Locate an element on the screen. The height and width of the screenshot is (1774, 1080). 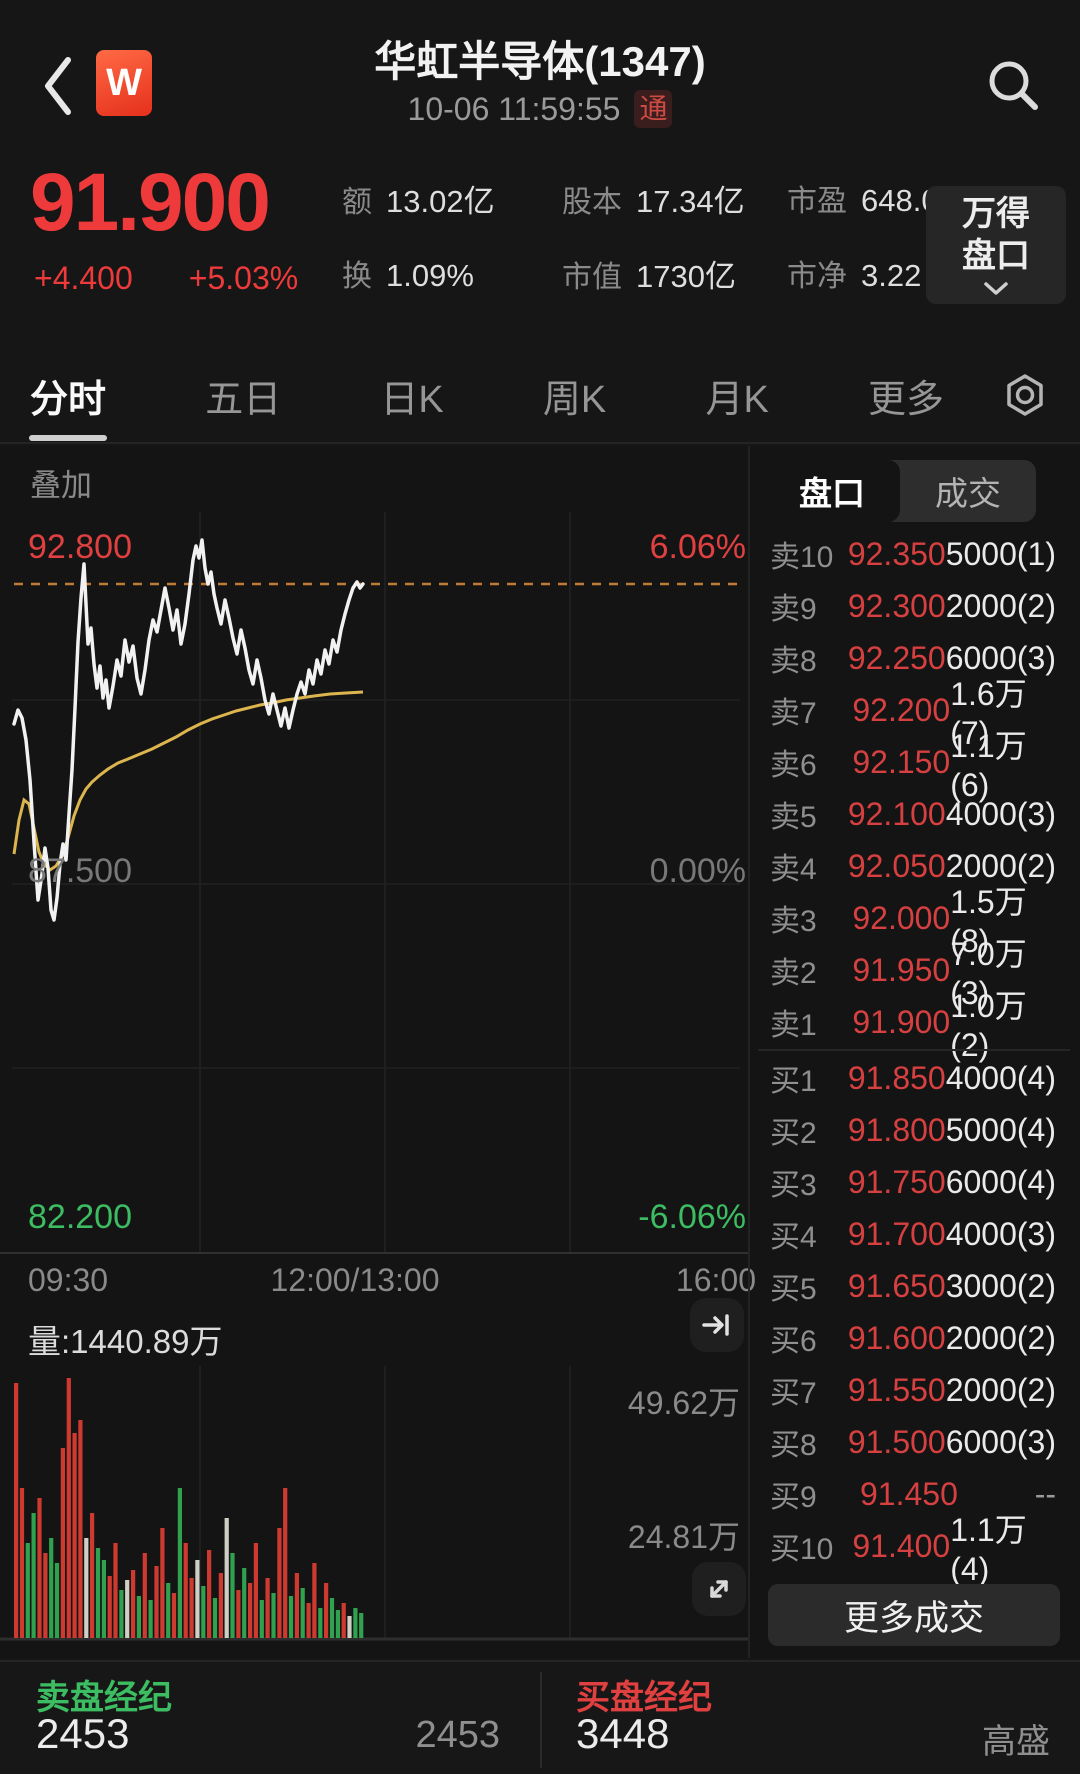
overlay-toggle: 叠加 is located at coordinates (61, 485).